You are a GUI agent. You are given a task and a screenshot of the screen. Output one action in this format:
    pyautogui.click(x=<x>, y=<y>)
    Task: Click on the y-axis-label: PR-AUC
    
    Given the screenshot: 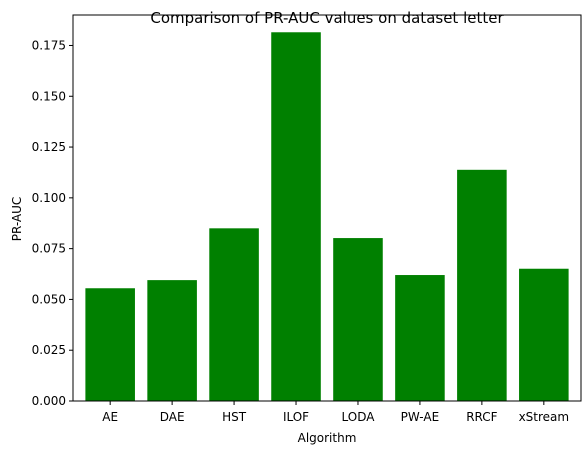 What is the action you would take?
    pyautogui.click(x=17, y=219)
    